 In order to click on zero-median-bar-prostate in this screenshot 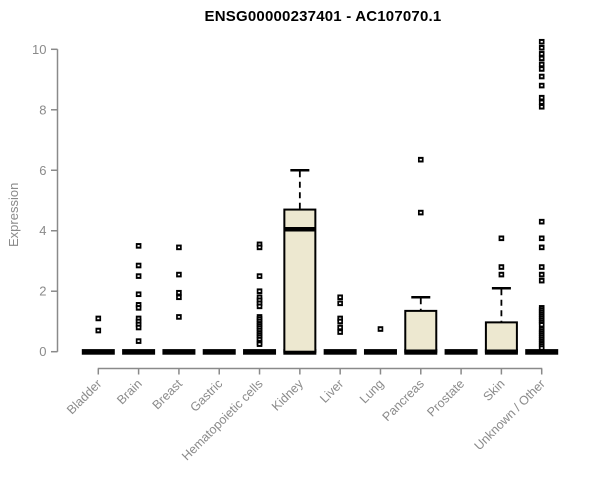, I will do `click(461, 352)`.